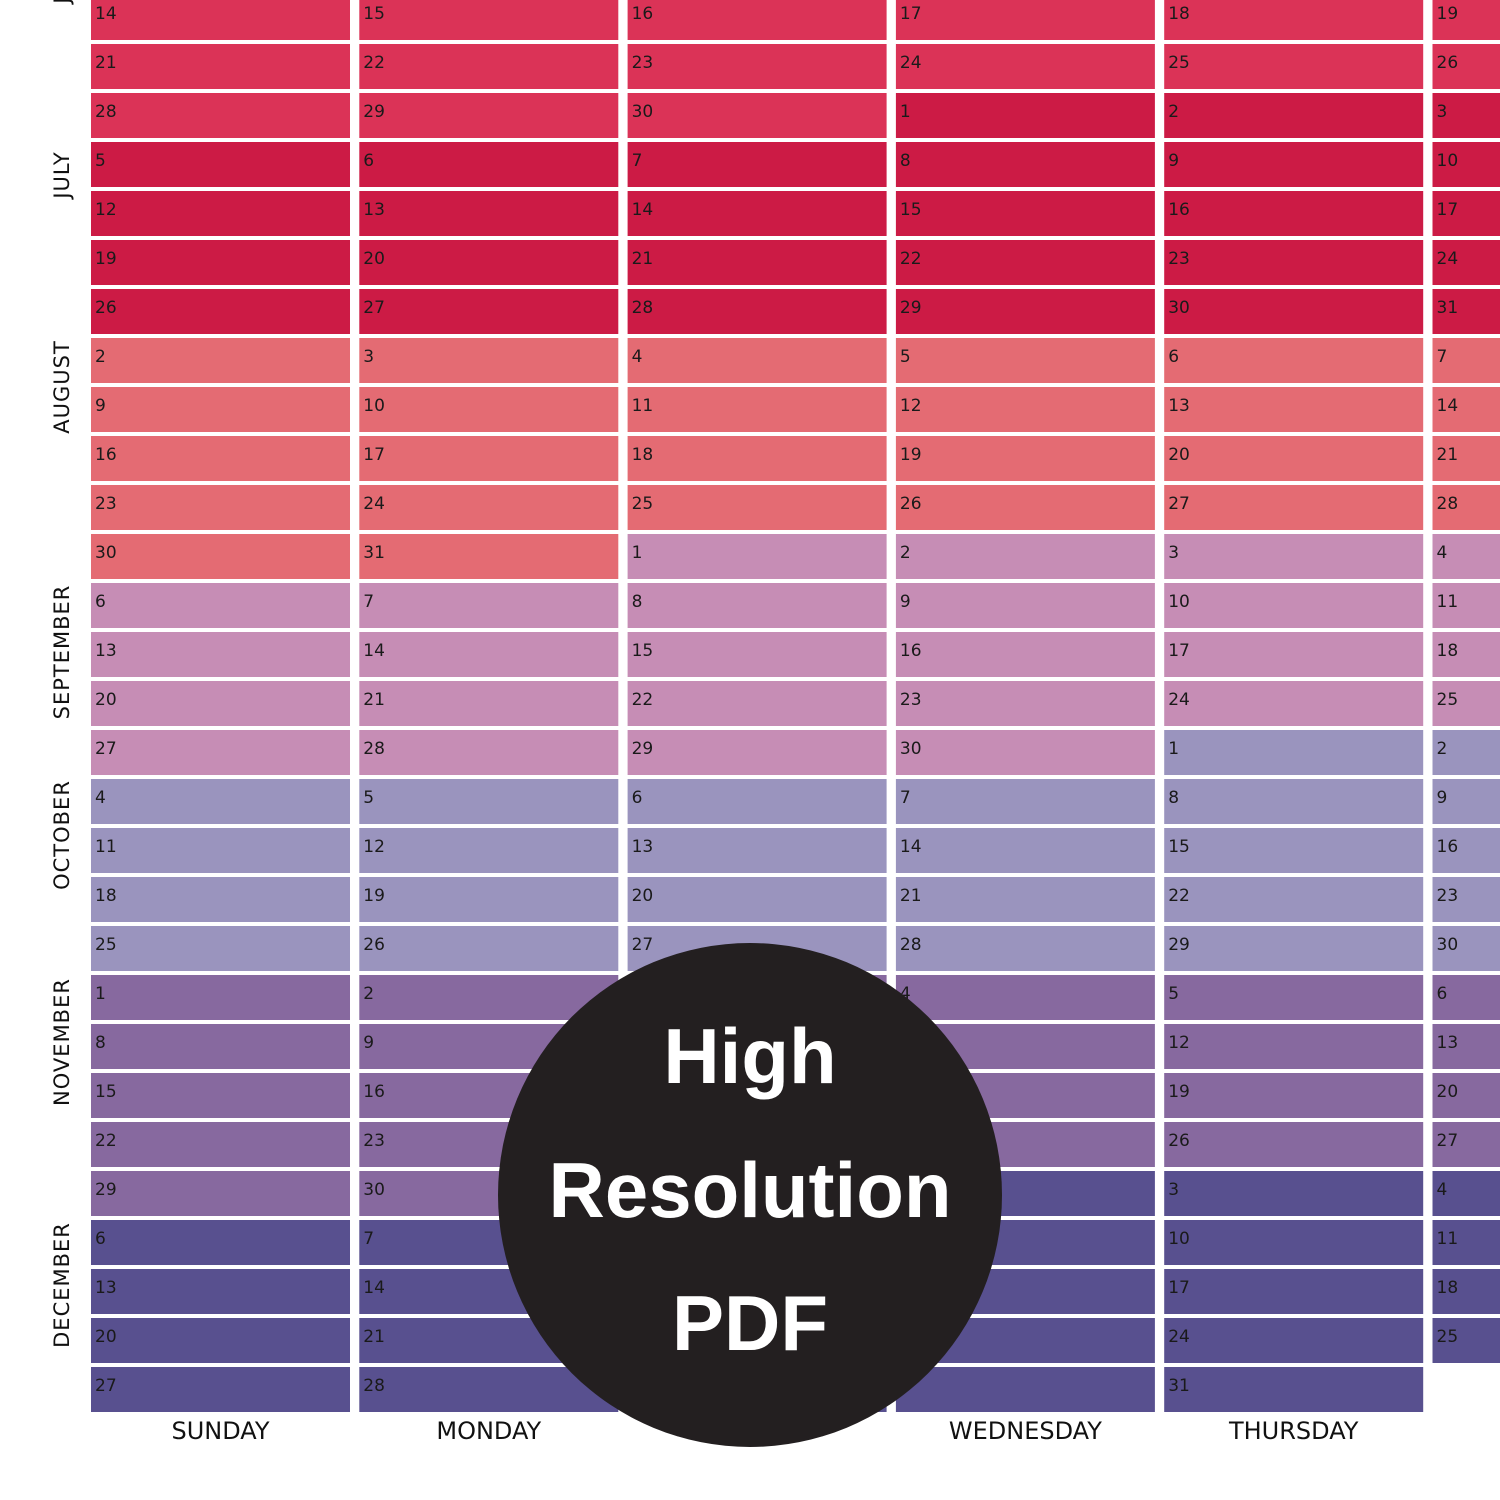 This screenshot has width=1500, height=1500. Describe the element at coordinates (106, 1288) in the screenshot. I see `day-number: 13` at that location.